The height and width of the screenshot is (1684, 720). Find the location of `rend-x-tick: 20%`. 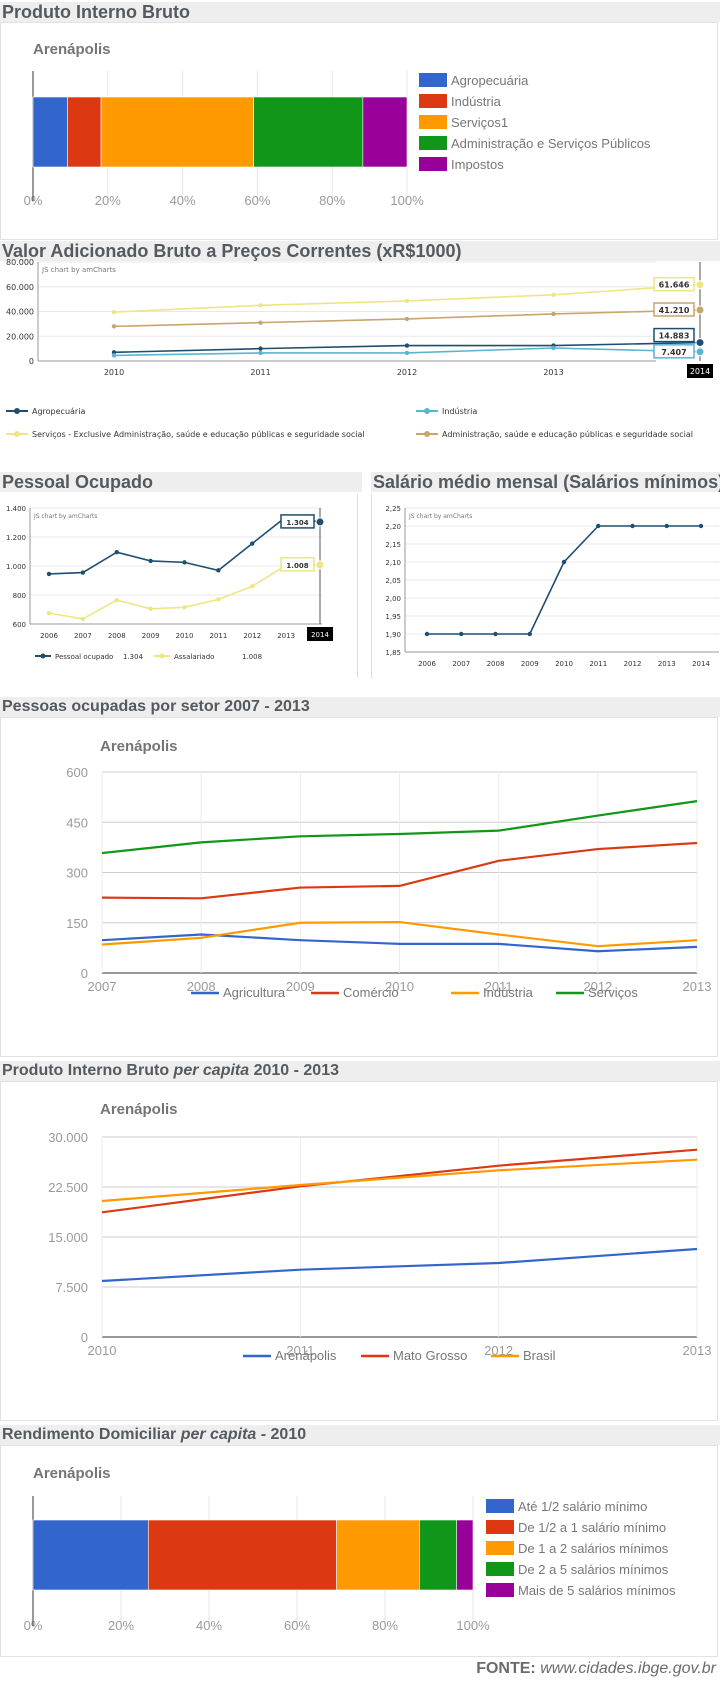

rend-x-tick: 20% is located at coordinates (121, 1625).